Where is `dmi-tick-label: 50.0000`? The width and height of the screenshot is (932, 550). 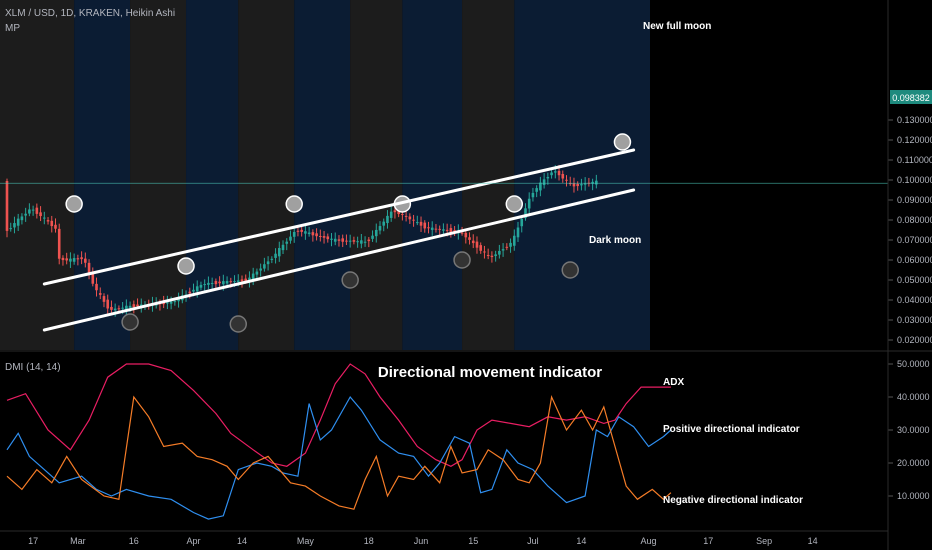
dmi-tick-label: 50.0000 is located at coordinates (913, 364).